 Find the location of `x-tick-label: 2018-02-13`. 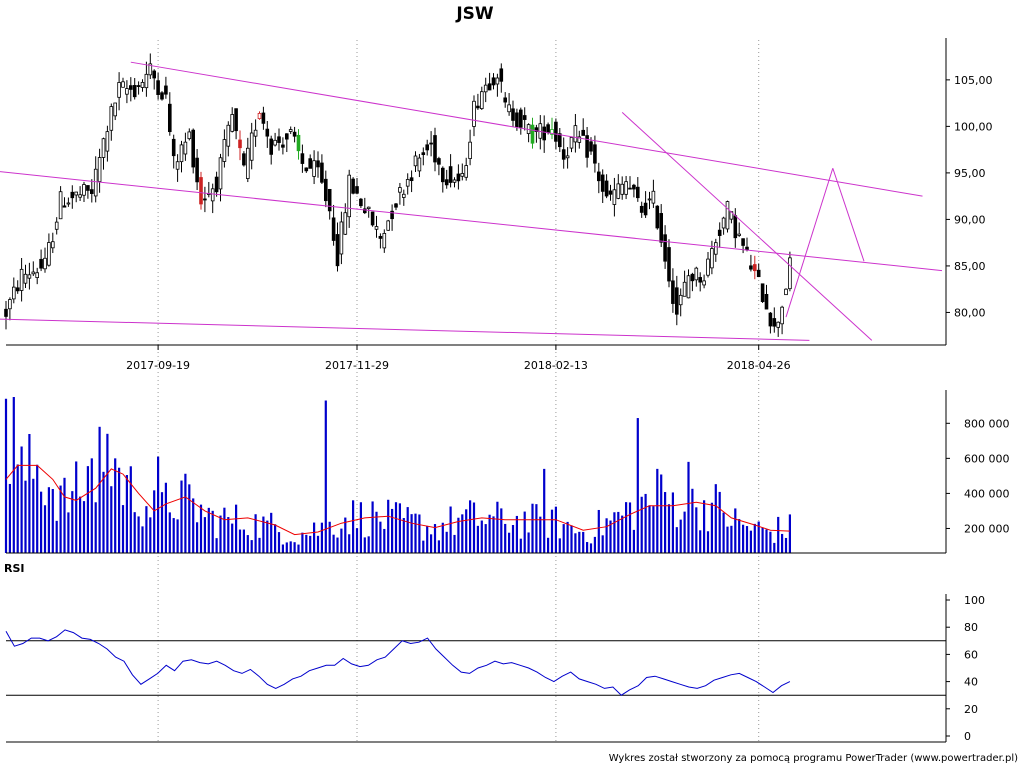

x-tick-label: 2018-02-13 is located at coordinates (556, 365).